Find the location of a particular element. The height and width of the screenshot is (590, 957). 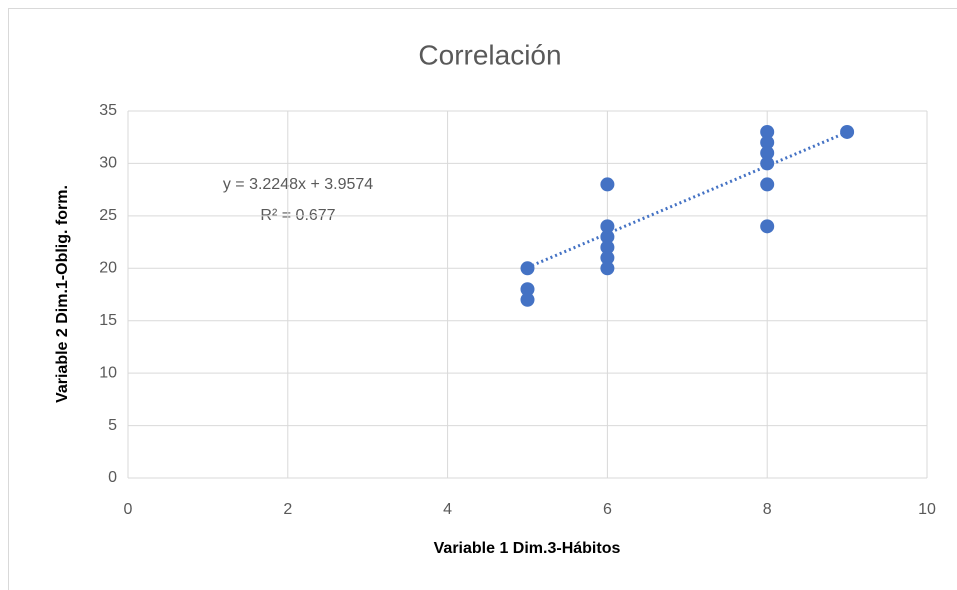

y-tick-label: 0 is located at coordinates (112, 477).